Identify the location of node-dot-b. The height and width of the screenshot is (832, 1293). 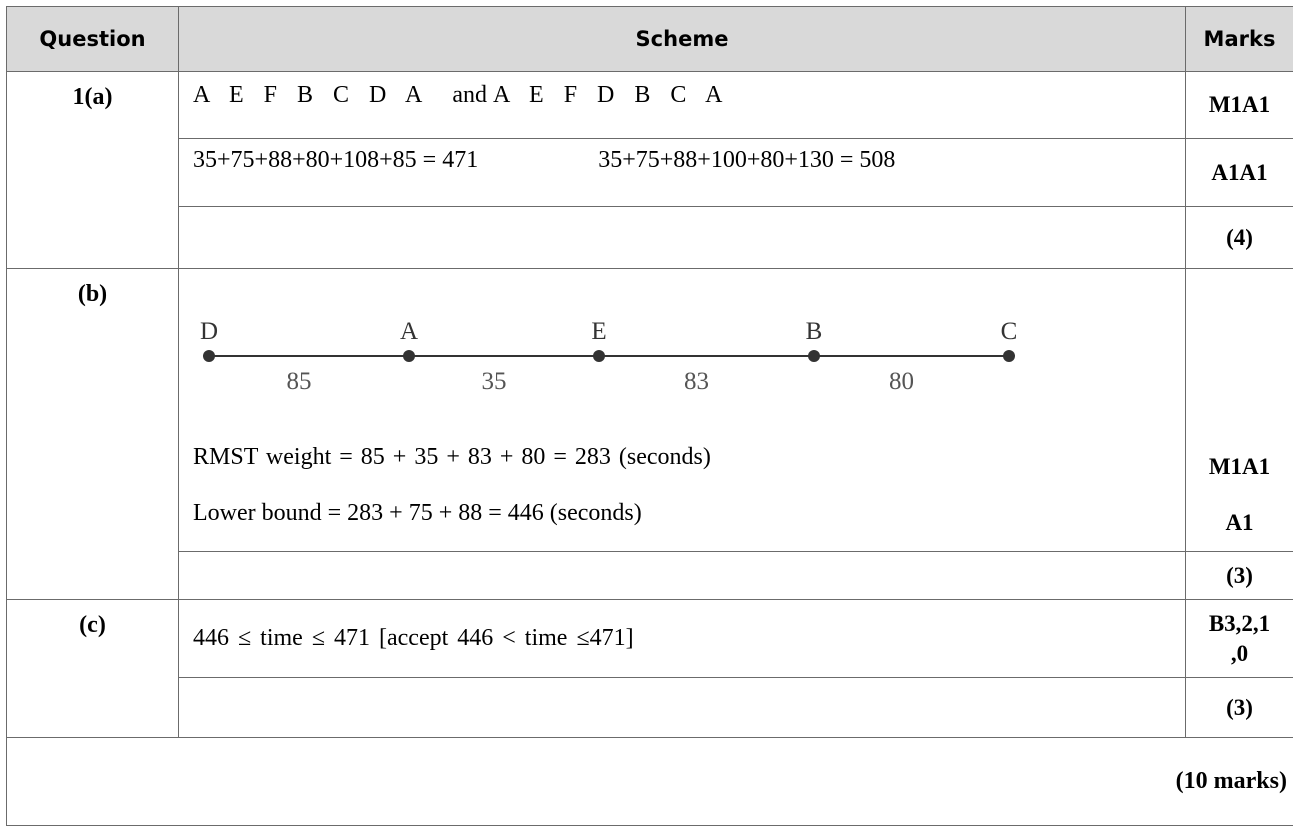
(814, 356).